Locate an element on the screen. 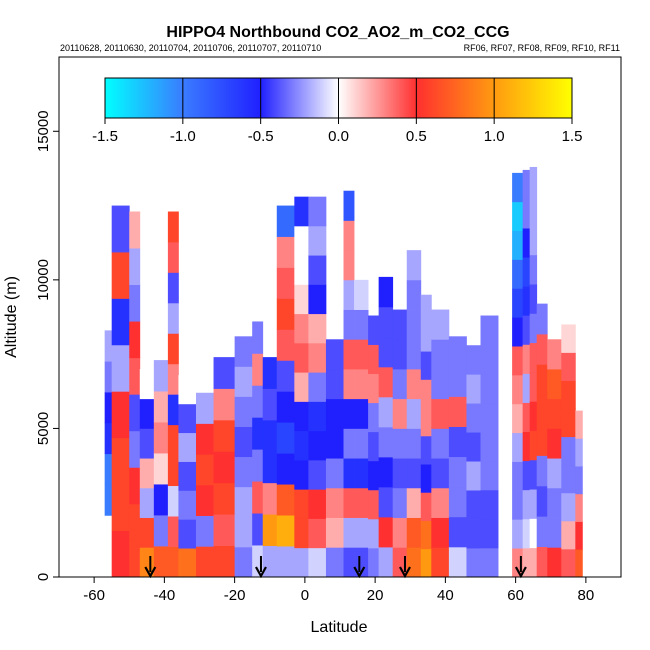  flight-marker-arrow is located at coordinates (150, 567).